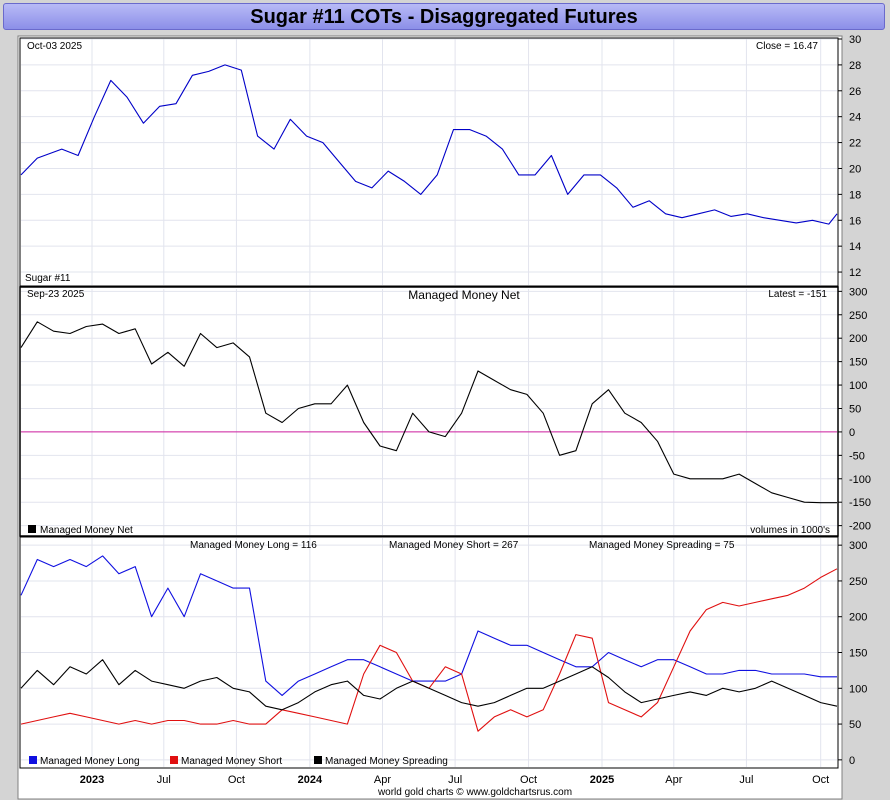 The width and height of the screenshot is (890, 800). I want to click on chart-title-bar: Sugar #11 COTs - Disaggregated Futures, so click(444, 16).